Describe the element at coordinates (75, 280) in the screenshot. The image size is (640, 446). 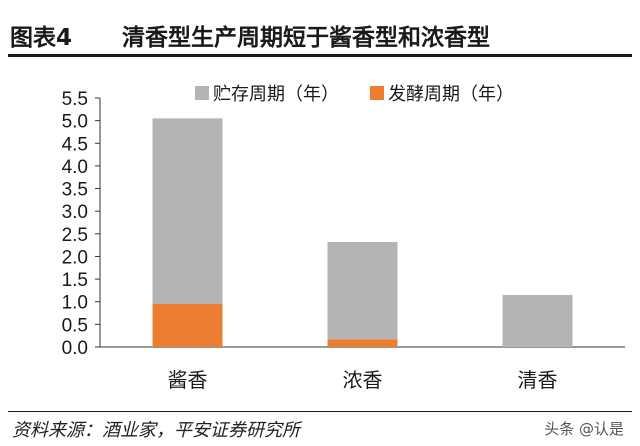
I see `y-tick-label: 1.5` at that location.